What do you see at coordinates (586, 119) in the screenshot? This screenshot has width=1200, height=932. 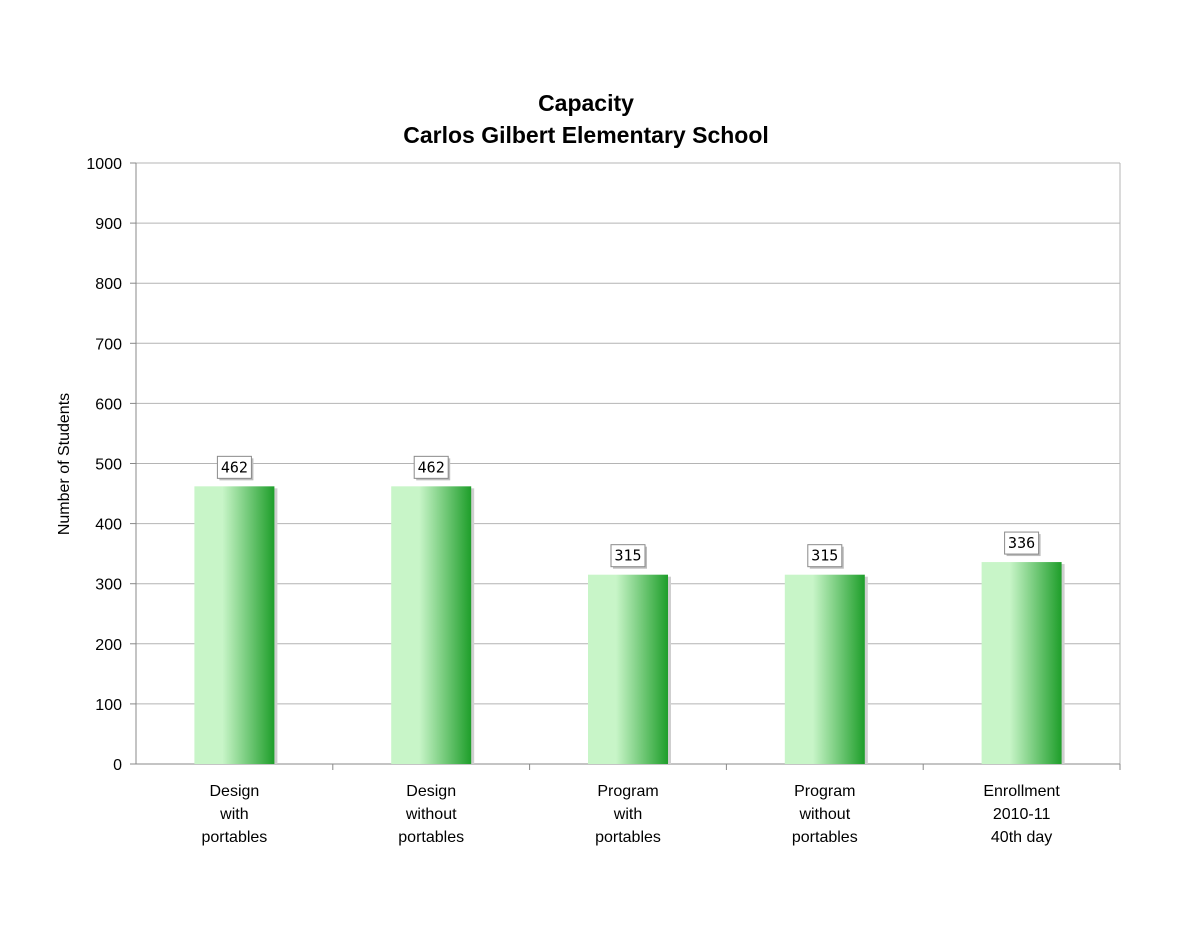 I see `chart-title-group: Capacity Carlos Gilbert Elementary School` at bounding box center [586, 119].